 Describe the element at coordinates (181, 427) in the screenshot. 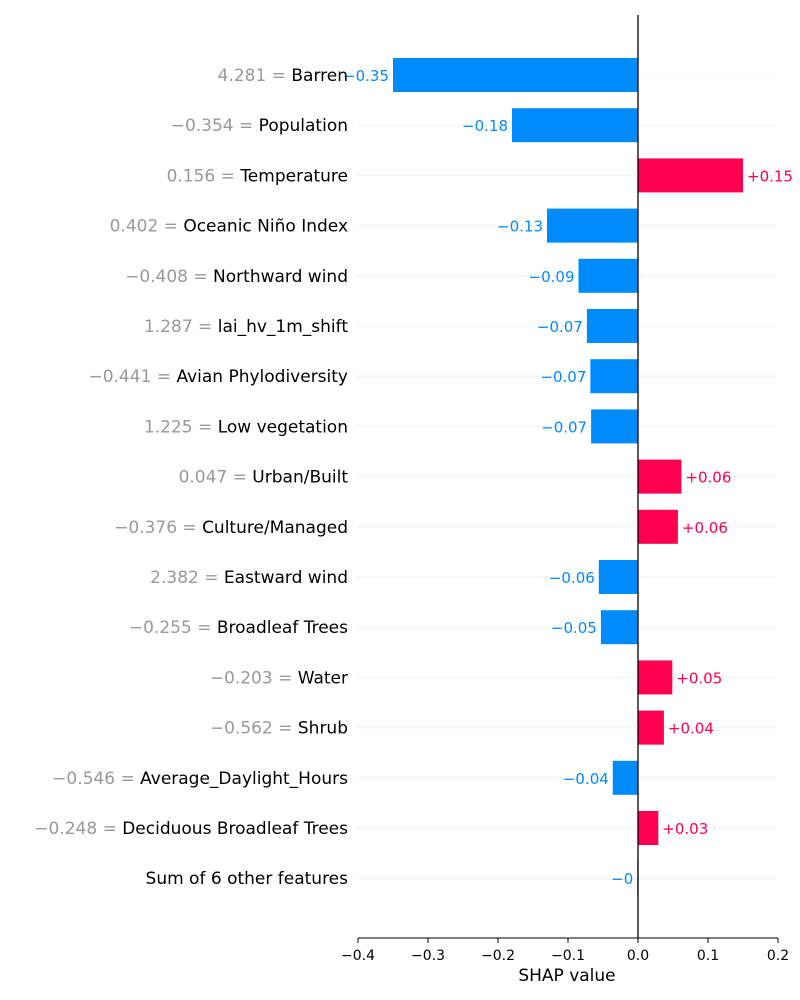

I see `feature-value: 1.225 =` at that location.